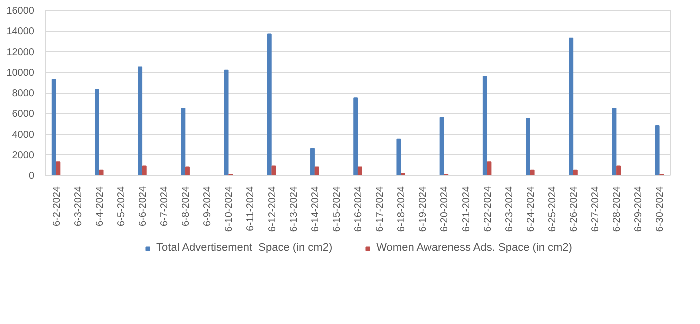 The width and height of the screenshot is (700, 324). I want to click on x-tick-label: 6-28-2024, so click(618, 209).